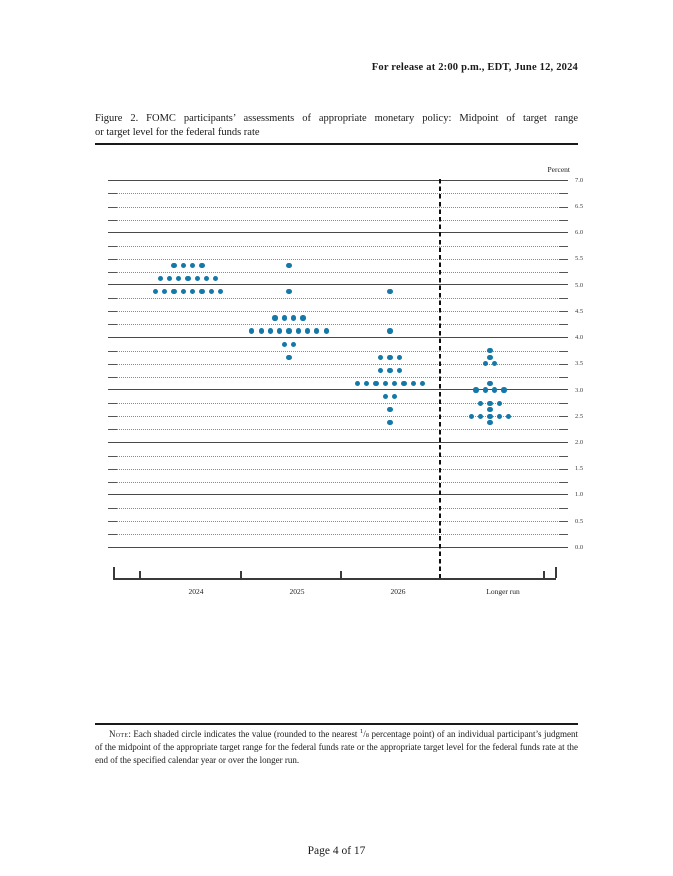 This screenshot has width=673, height=876. Describe the element at coordinates (579, 521) in the screenshot. I see `y-tick-label: 0.5` at that location.